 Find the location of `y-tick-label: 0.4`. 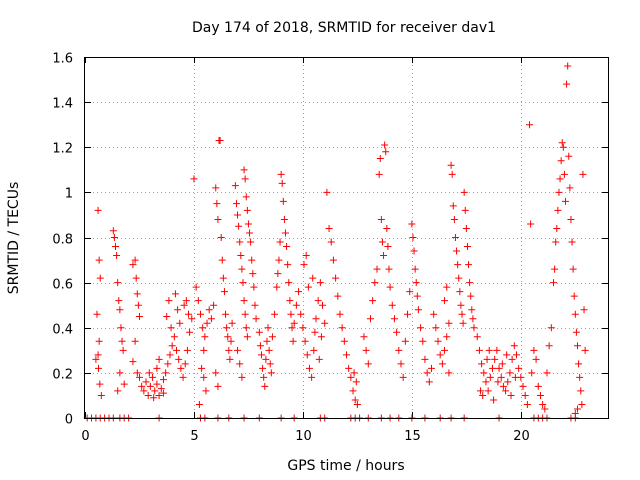

y-tick-label: 0.4 is located at coordinates (62, 330).